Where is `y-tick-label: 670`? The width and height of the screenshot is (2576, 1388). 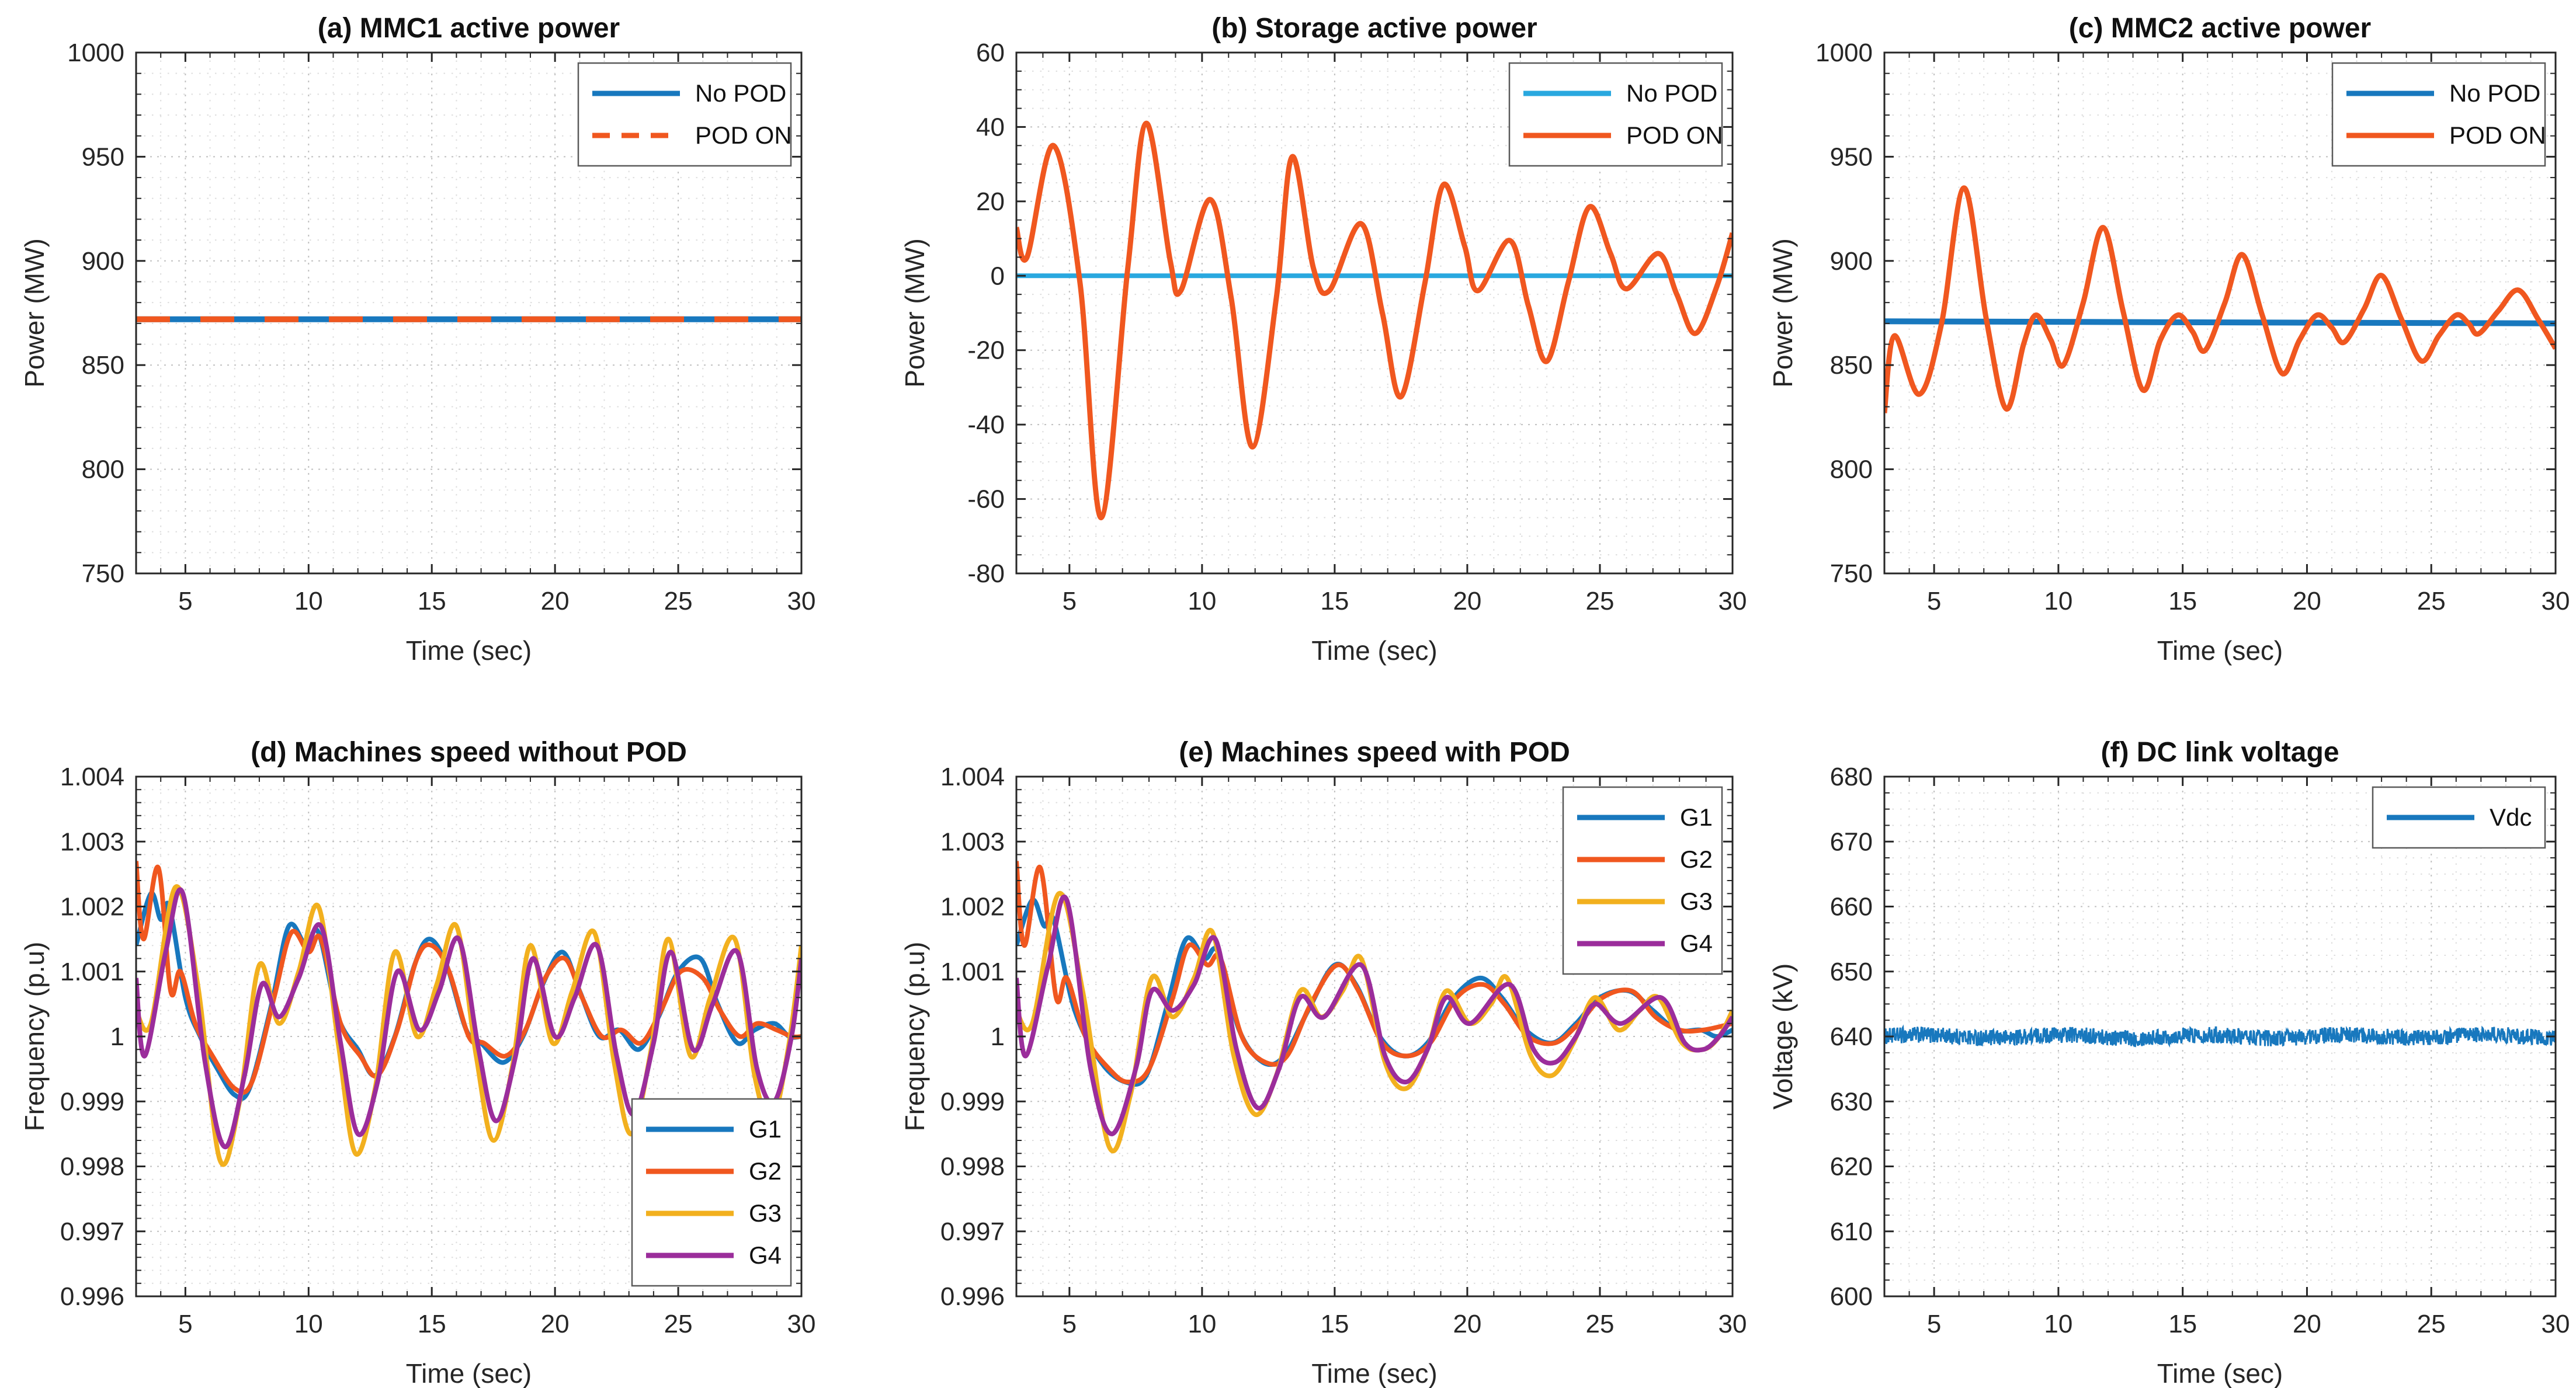 y-tick-label: 670 is located at coordinates (1851, 841).